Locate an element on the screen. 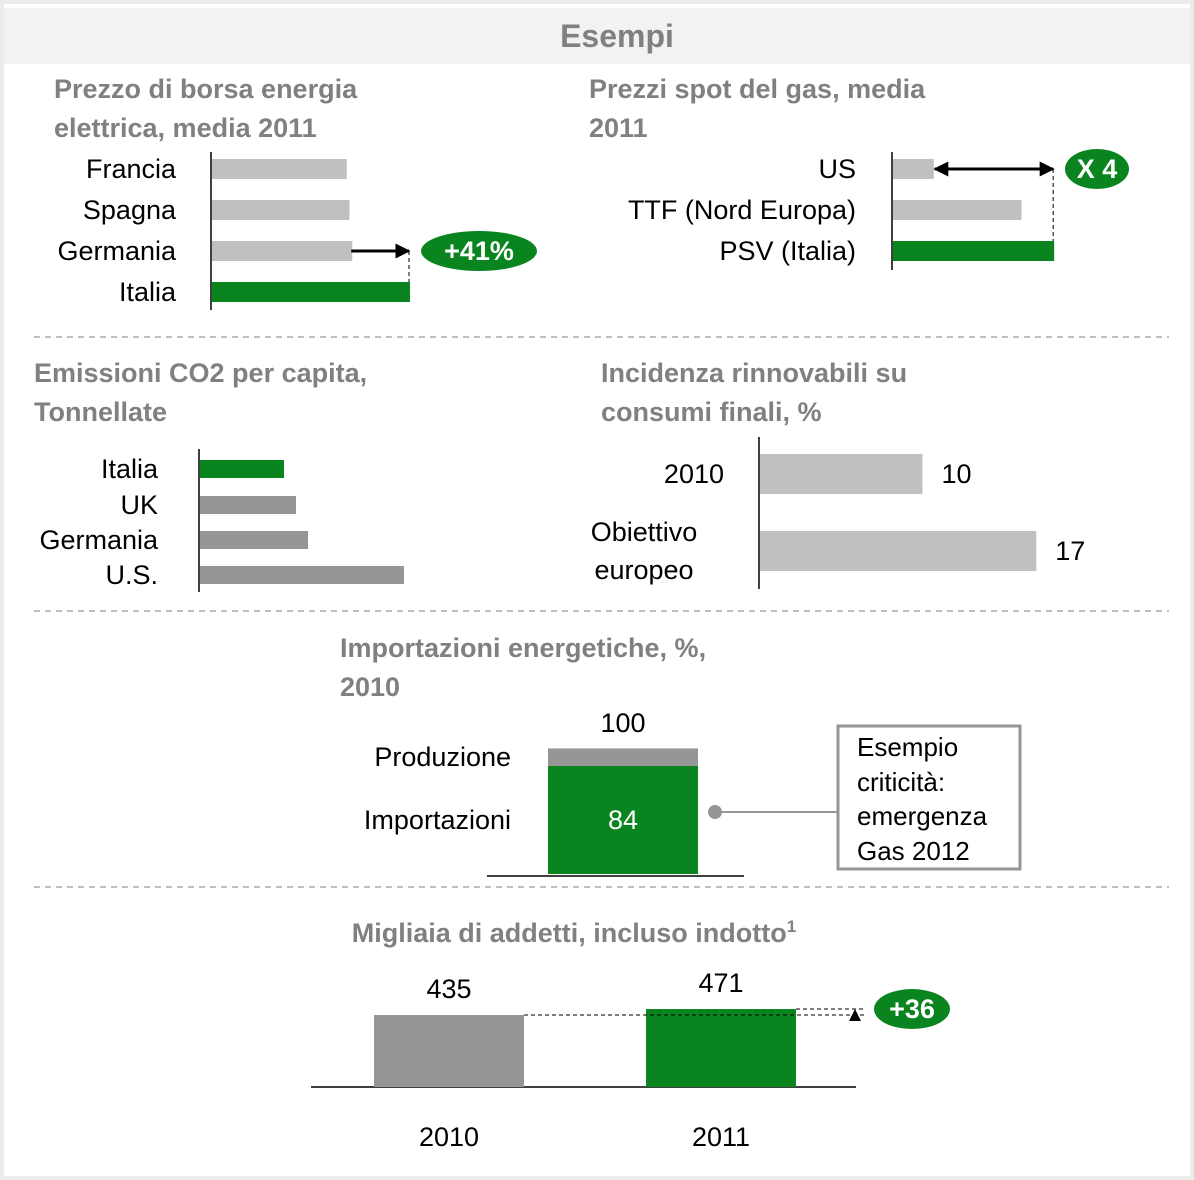  value-label: 471 is located at coordinates (721, 983).